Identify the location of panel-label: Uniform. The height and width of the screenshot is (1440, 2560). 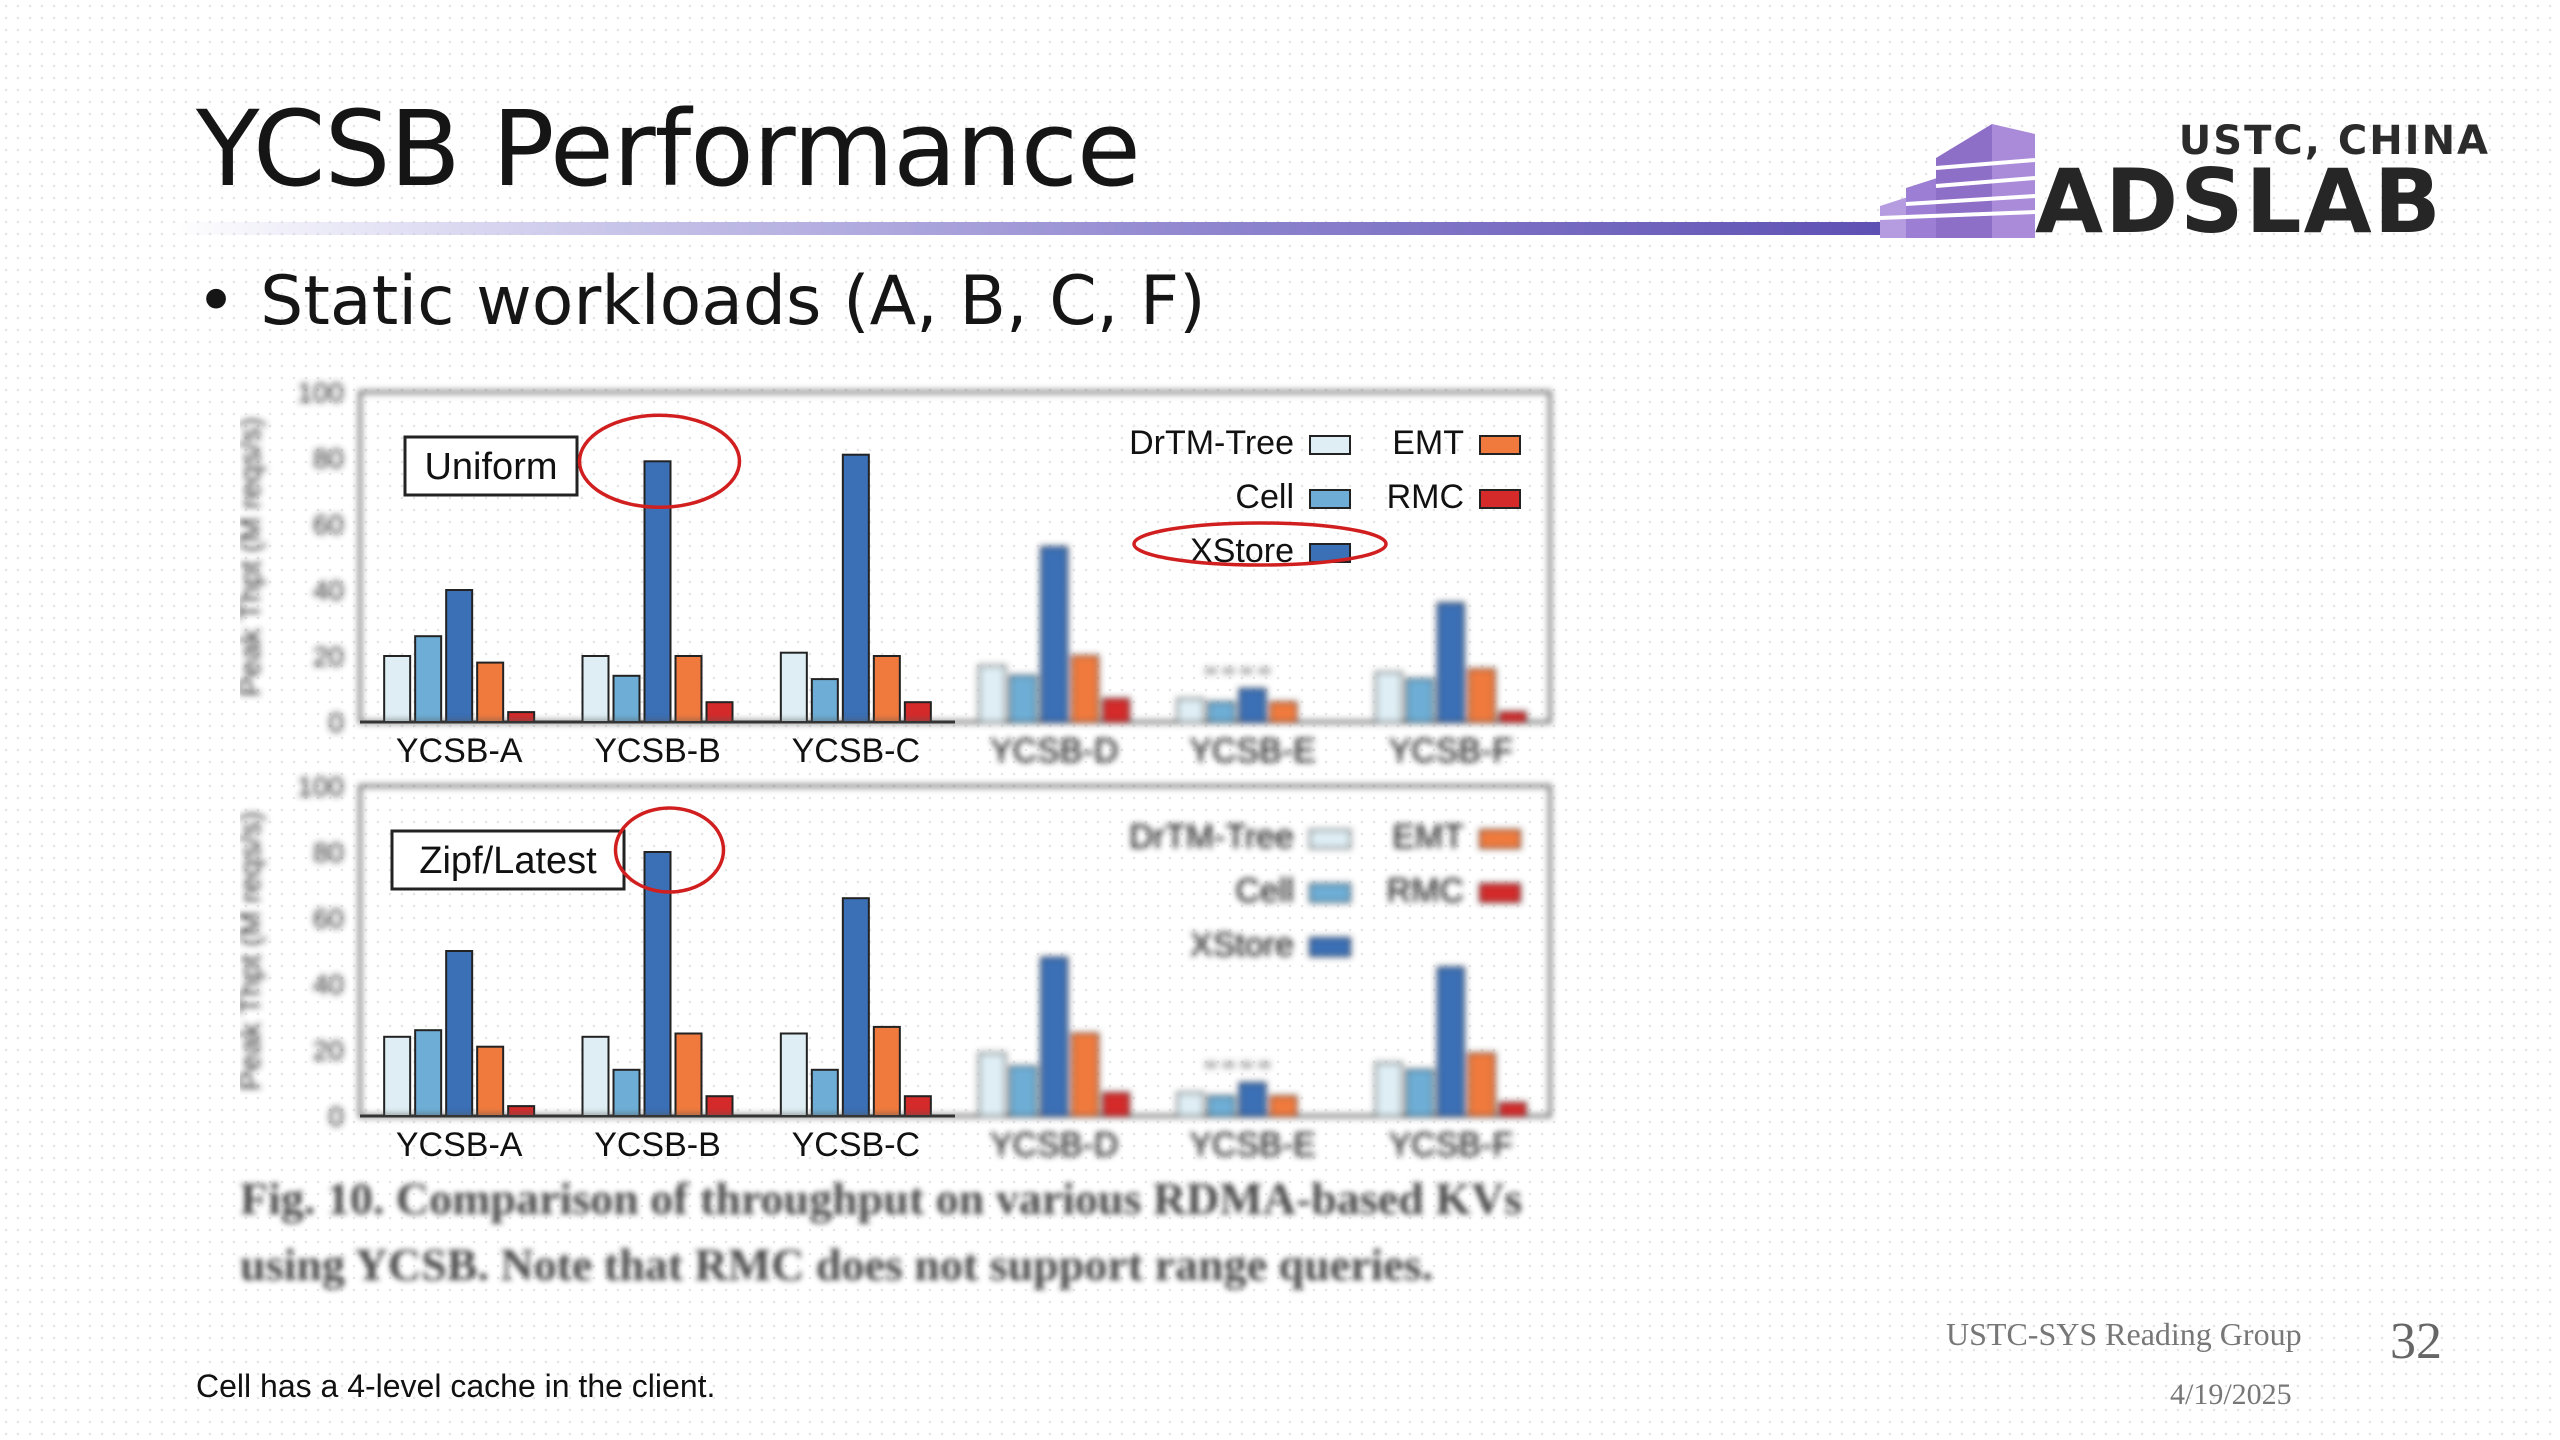
(490, 467).